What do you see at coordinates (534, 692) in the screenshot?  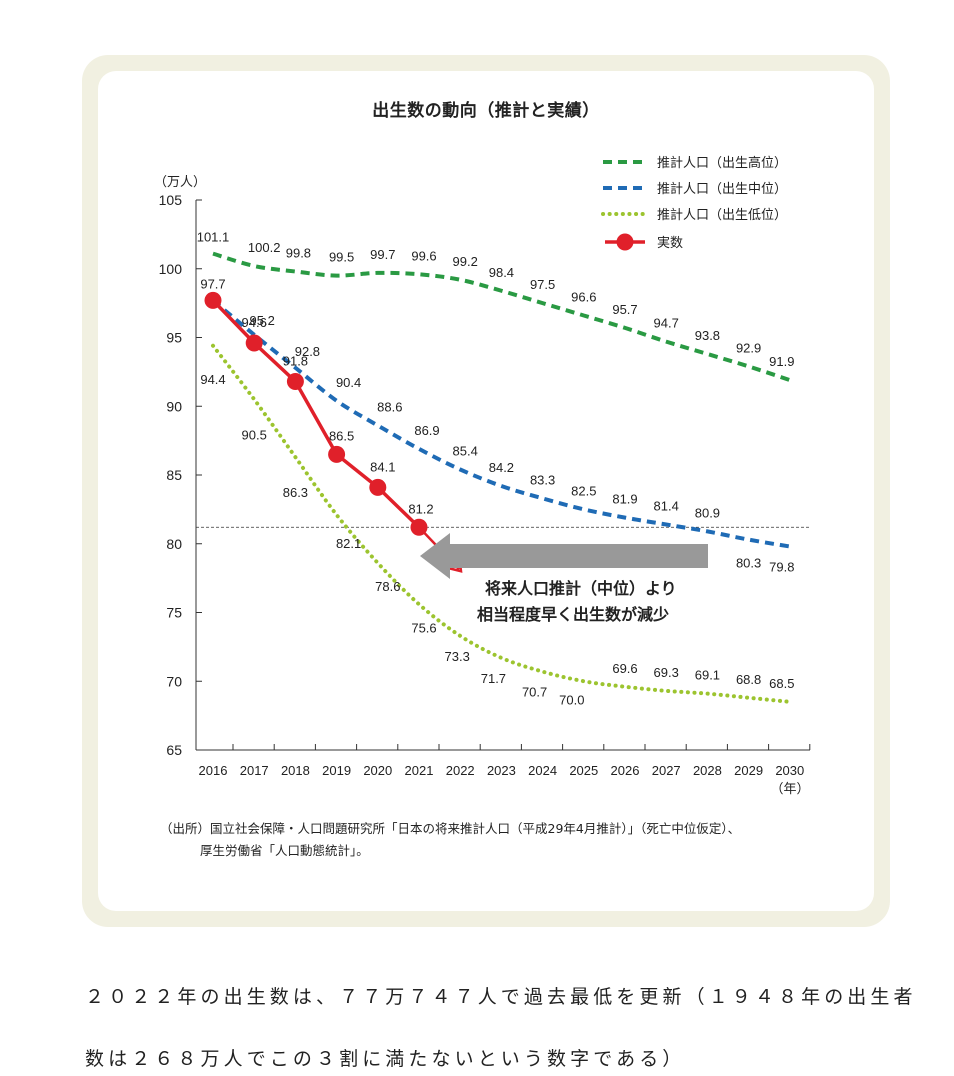 I see `data-label: 70.7` at bounding box center [534, 692].